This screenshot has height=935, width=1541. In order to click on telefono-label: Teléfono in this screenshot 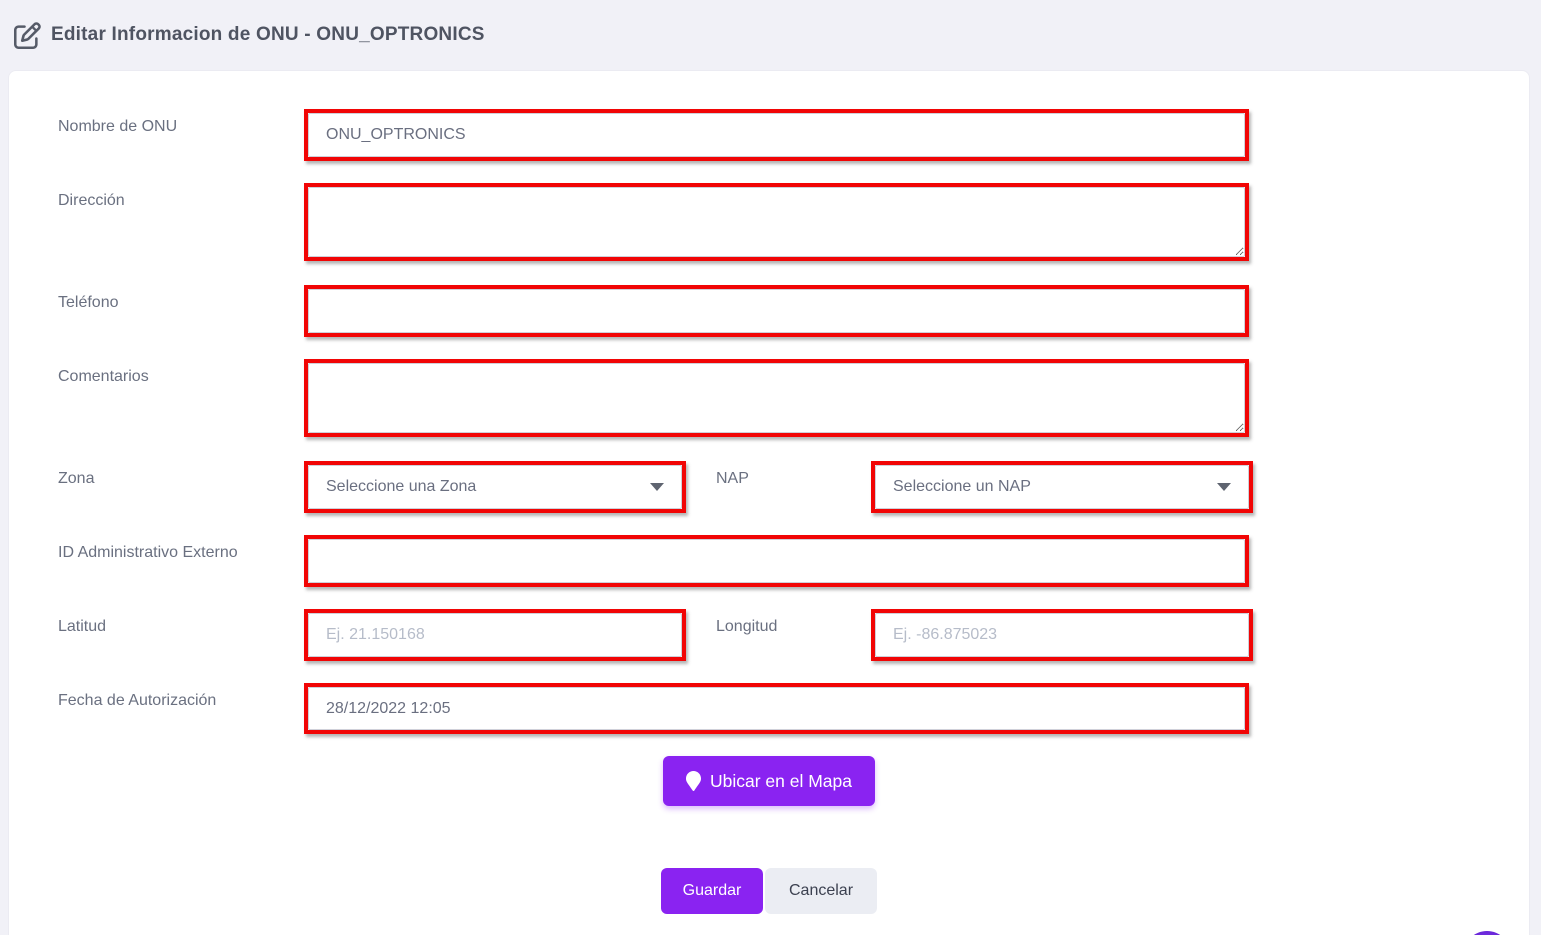, I will do `click(88, 302)`.